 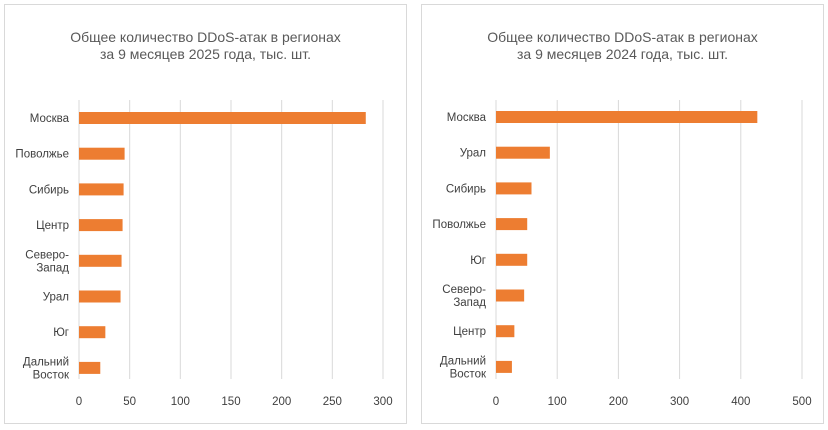 I want to click on chart-title-line-2: за 9 месяцев 2025 года, тыс. шт., so click(x=205, y=54).